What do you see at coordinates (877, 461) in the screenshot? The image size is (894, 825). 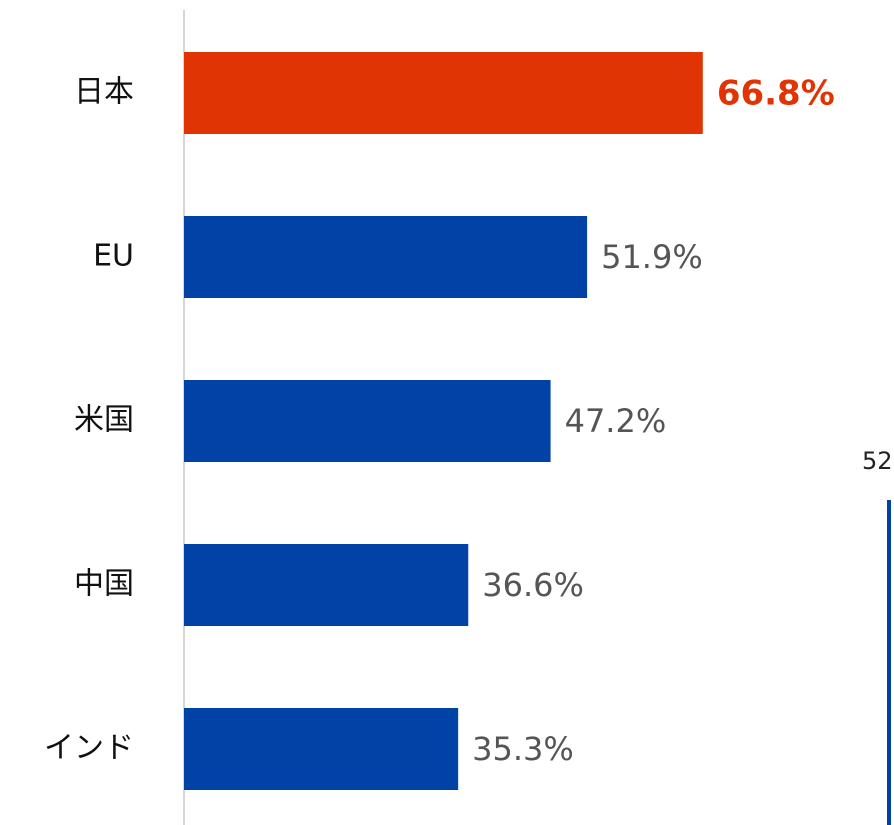 I see `annotation: 52` at bounding box center [877, 461].